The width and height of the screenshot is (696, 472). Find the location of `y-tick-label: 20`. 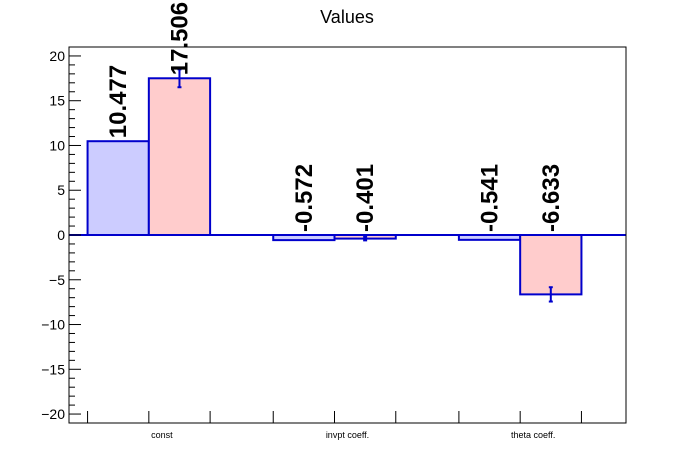

y-tick-label: 20 is located at coordinates (57, 56).